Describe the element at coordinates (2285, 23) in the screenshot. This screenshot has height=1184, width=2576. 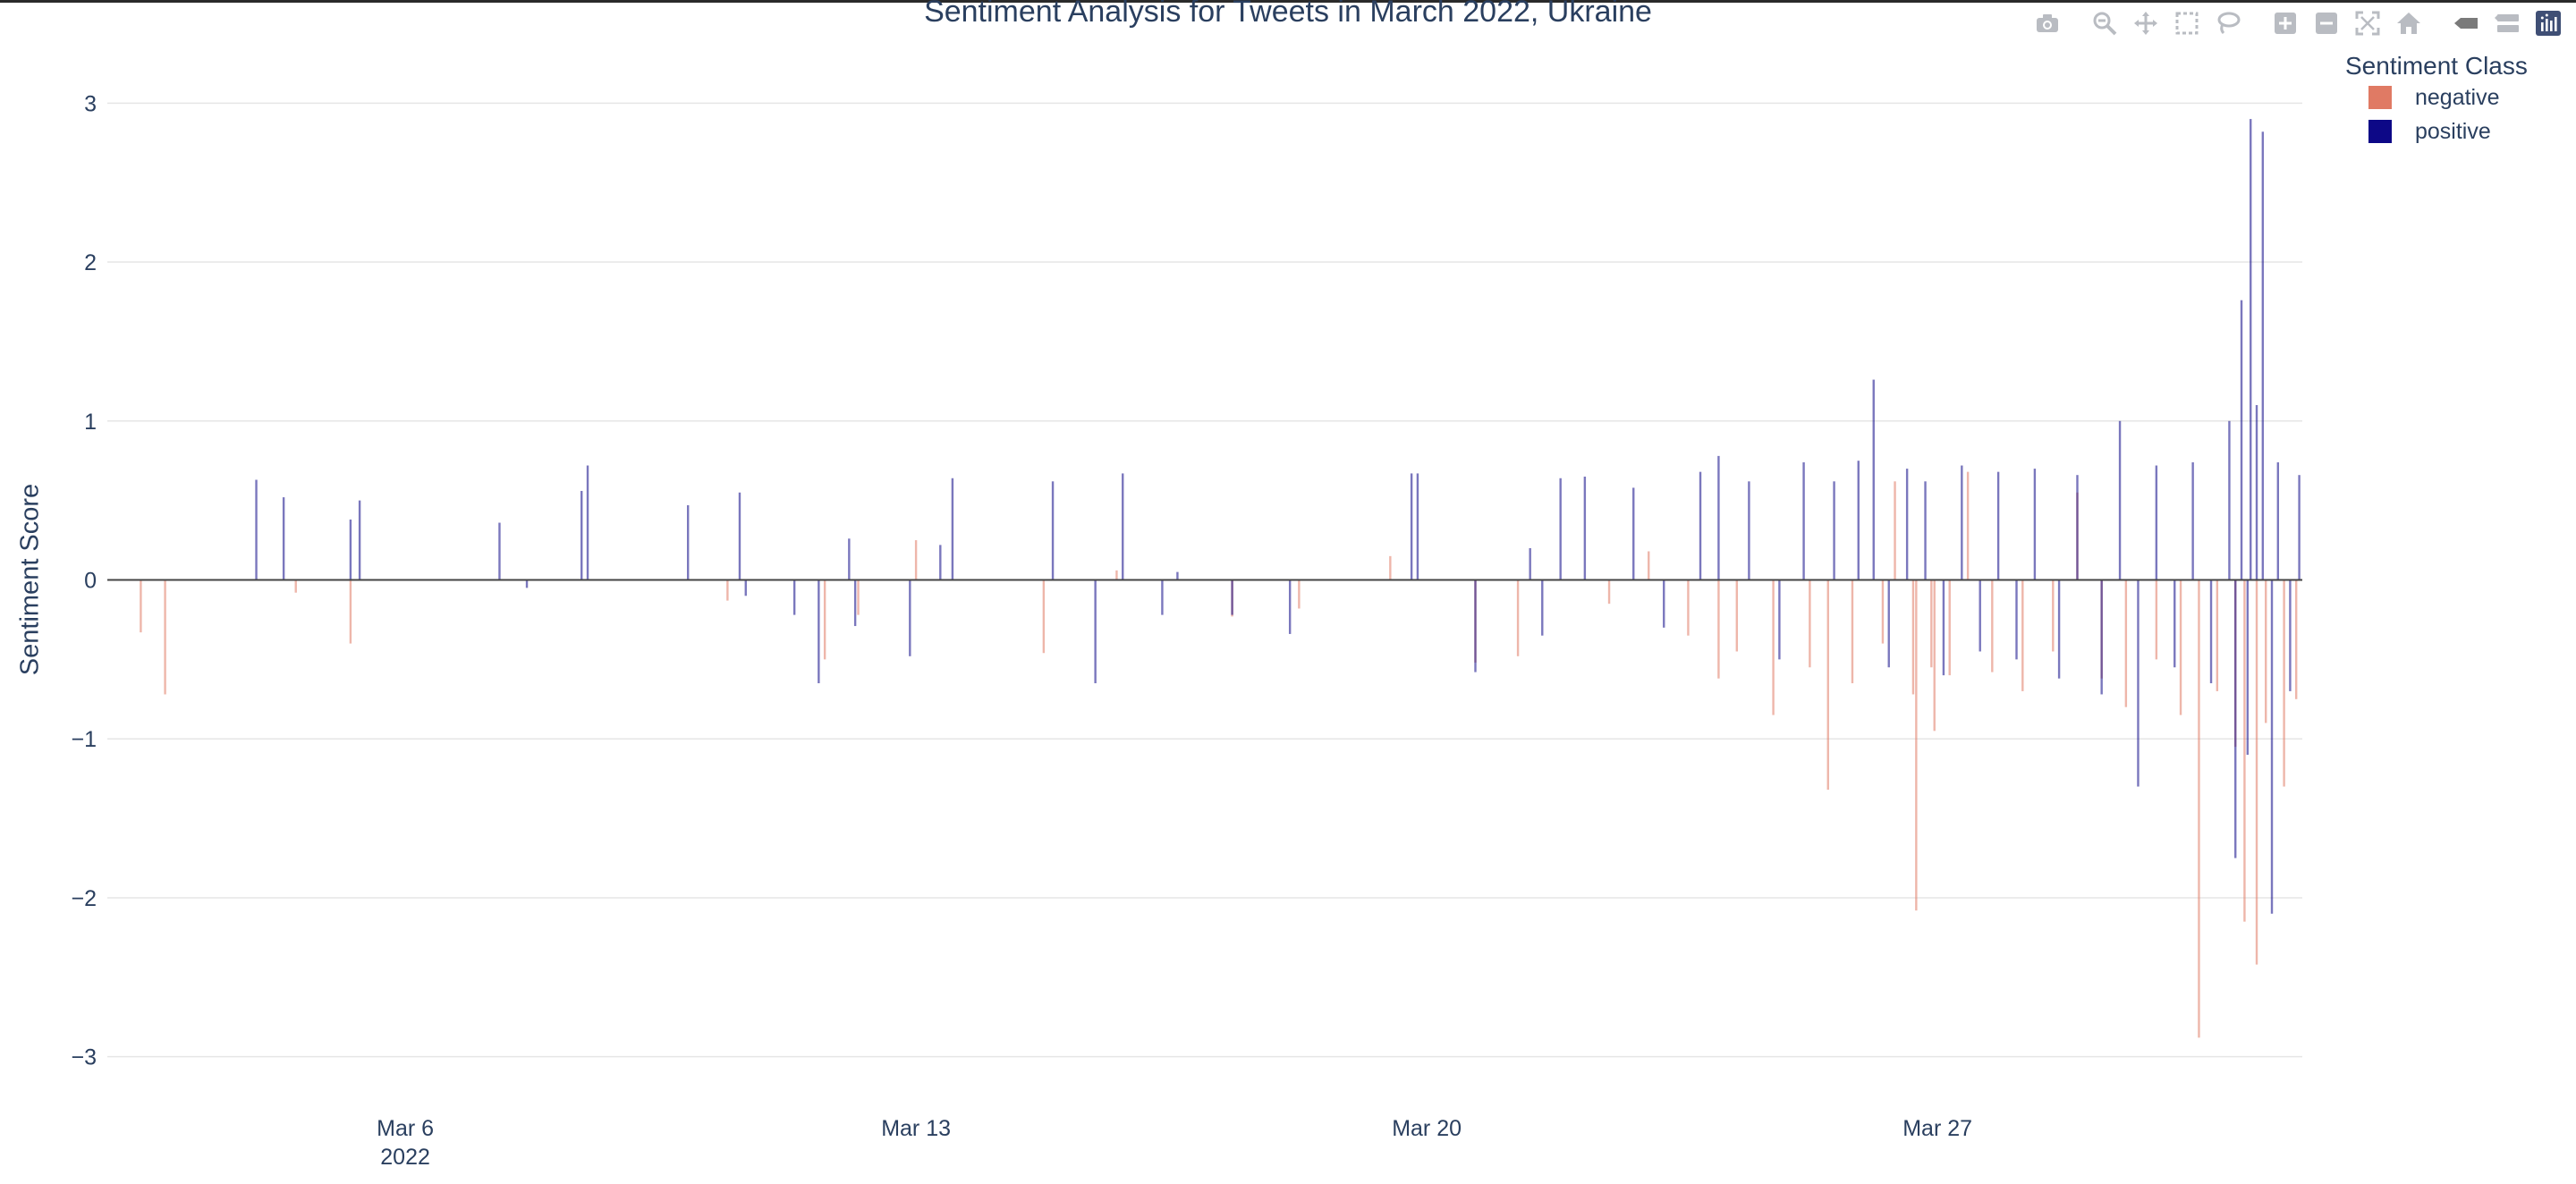
I see `zoom-in-button` at that location.